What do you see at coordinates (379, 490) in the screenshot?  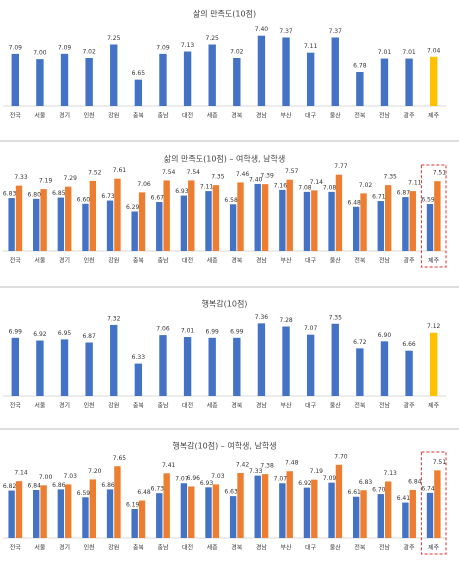 I see `value-label: 6.70` at bounding box center [379, 490].